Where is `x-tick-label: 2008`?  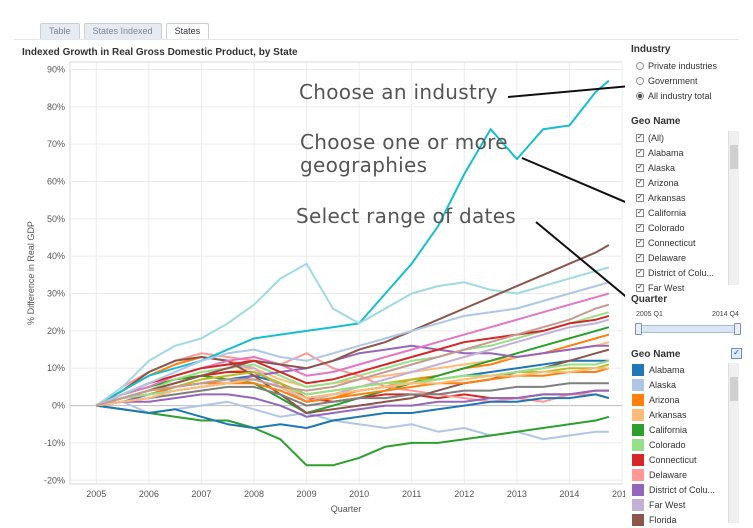
x-tick-label: 2008 is located at coordinates (254, 494).